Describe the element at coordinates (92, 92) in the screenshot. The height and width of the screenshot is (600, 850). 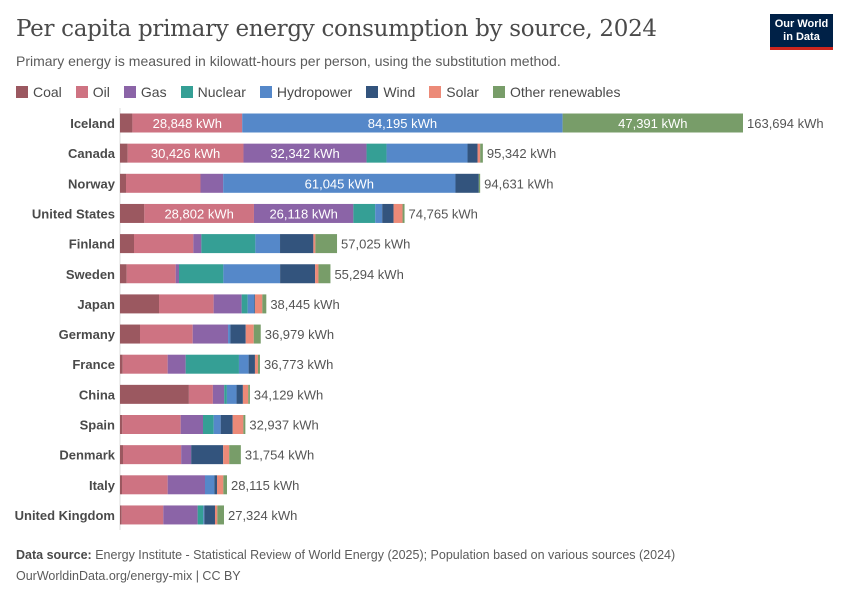
I see `legend-item-oil: Oil` at that location.